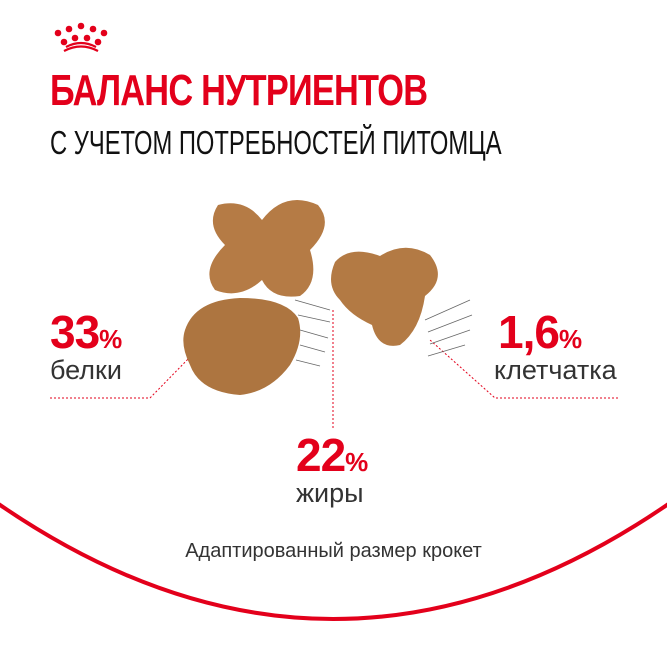 The height and width of the screenshot is (667, 667). I want to click on fat-value: 22%, so click(332, 455).